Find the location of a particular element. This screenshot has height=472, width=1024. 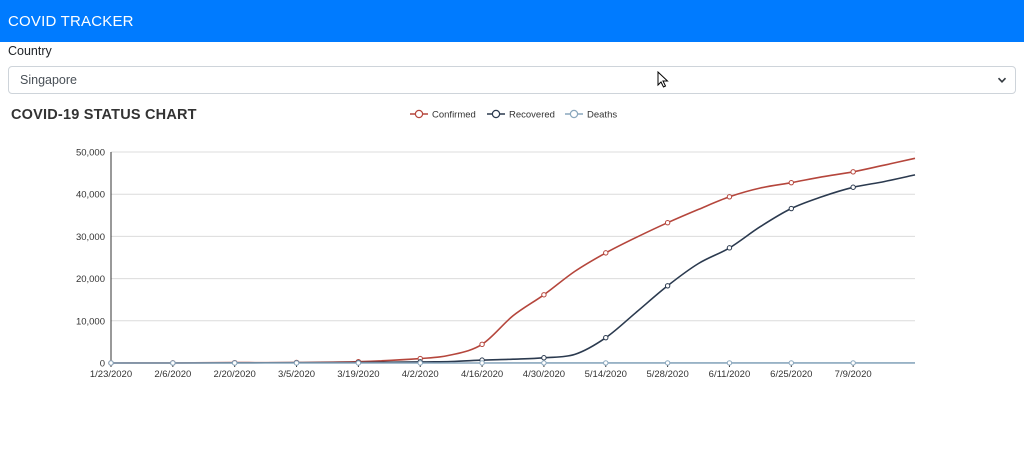

navbar: COVID TRACKER is located at coordinates (512, 21).